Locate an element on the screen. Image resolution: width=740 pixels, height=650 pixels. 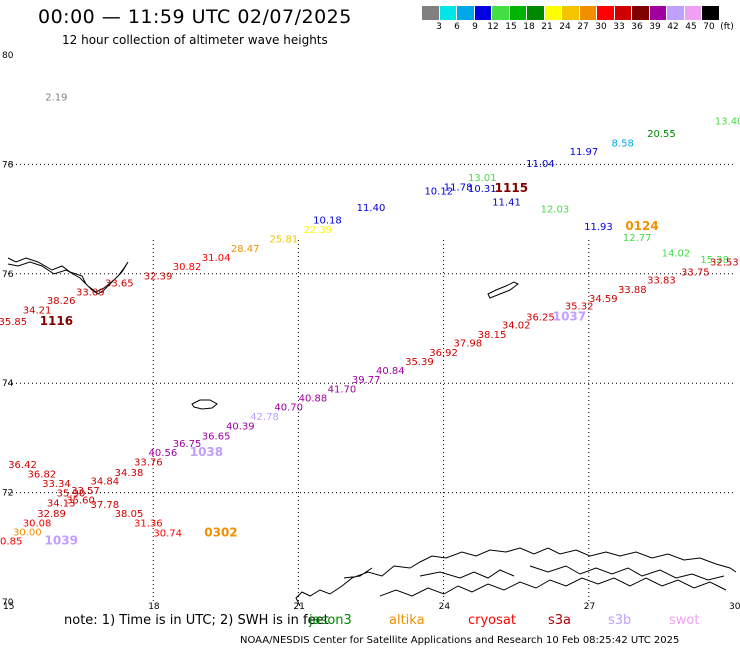
wave-height-value: 30.08 is located at coordinates (37, 524).